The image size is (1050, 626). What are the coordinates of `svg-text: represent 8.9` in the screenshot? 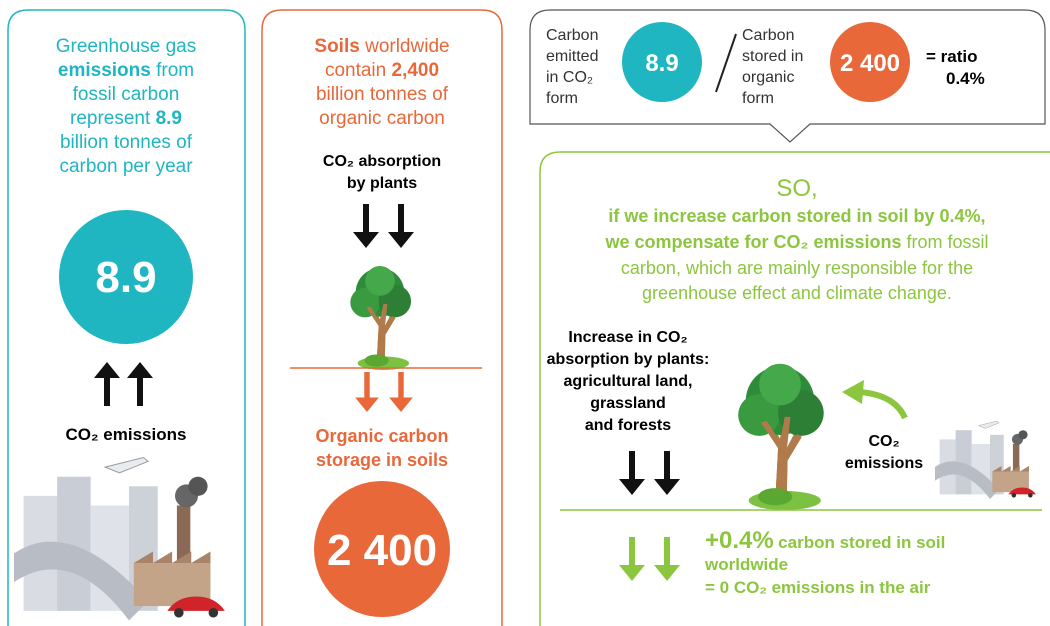 It's located at (126, 118).